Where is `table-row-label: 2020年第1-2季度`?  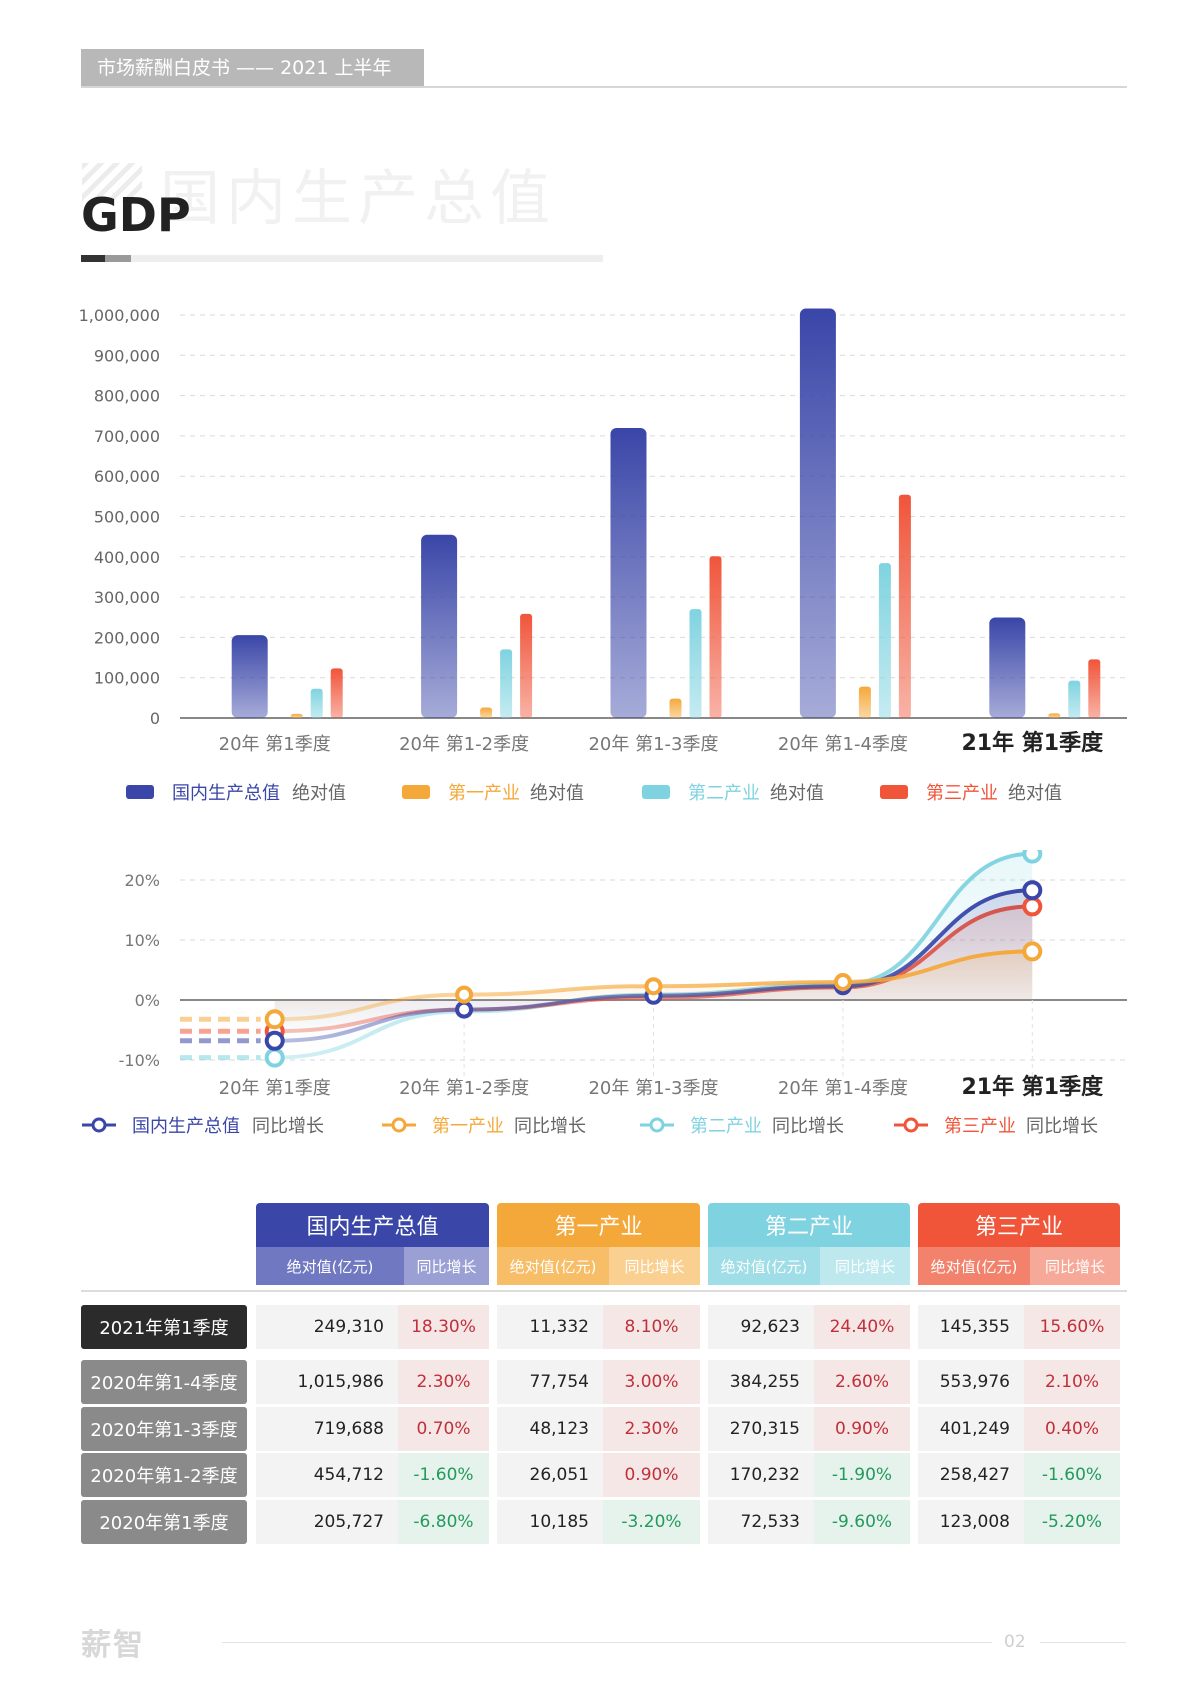
table-row-label: 2020年第1-2季度 is located at coordinates (164, 1475).